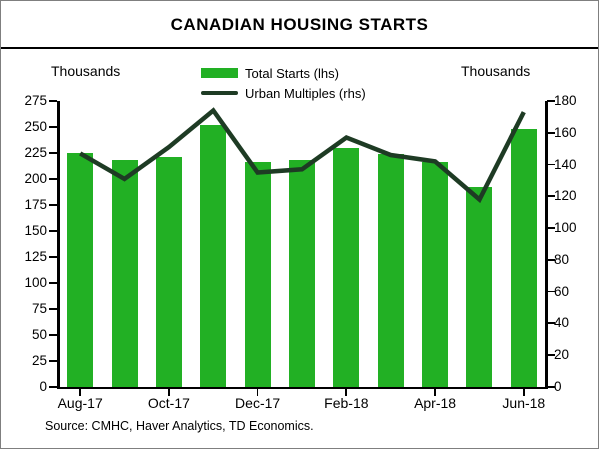 This screenshot has width=600, height=450. Describe the element at coordinates (35, 204) in the screenshot. I see `left-axis-tick-label: 175` at that location.